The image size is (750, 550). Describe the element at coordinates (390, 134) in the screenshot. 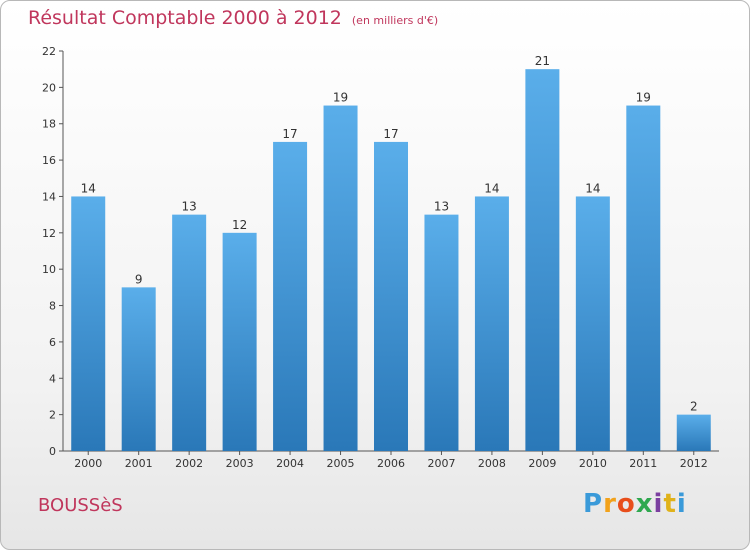

I see `data-label-2006: 17` at that location.